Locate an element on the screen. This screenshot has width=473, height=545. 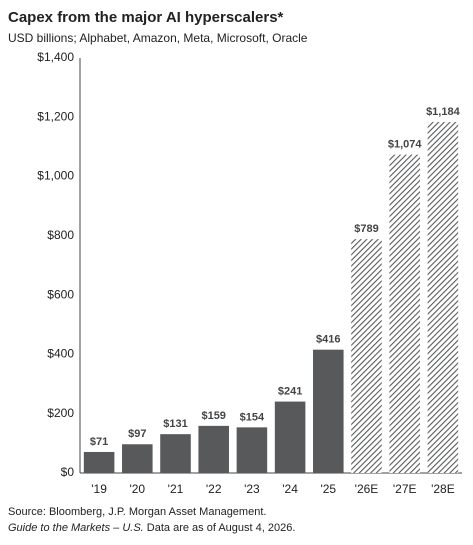
y-tick-label: $200 is located at coordinates (60, 413).